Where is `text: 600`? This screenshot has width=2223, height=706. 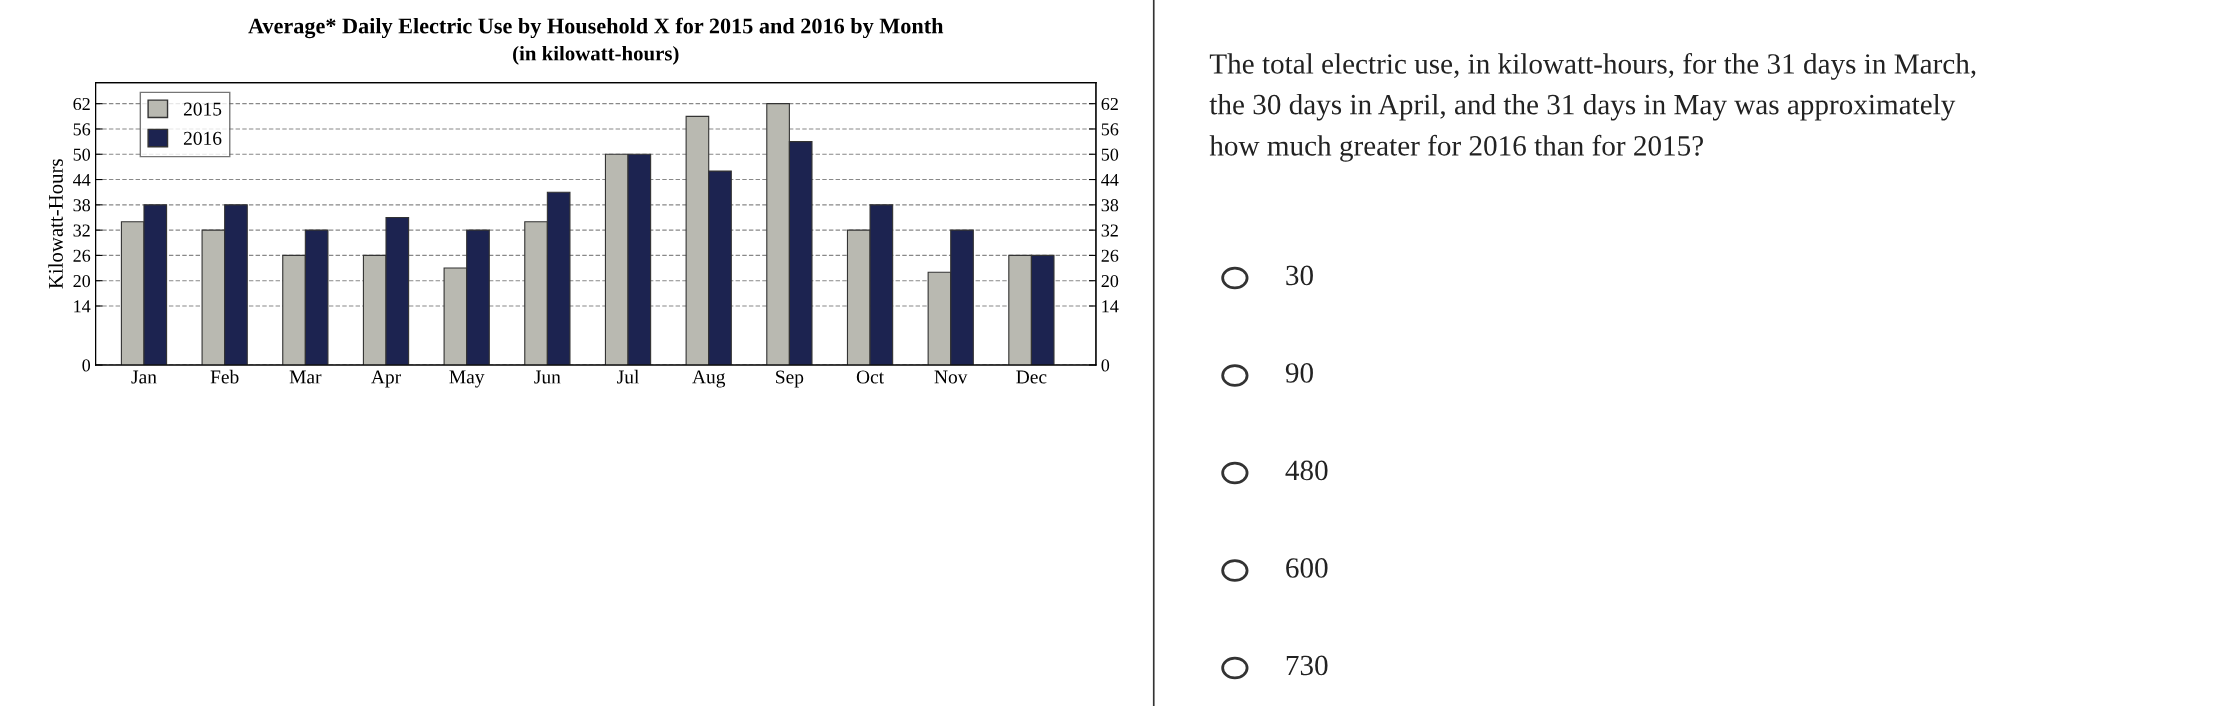 text: 600 is located at coordinates (1307, 568).